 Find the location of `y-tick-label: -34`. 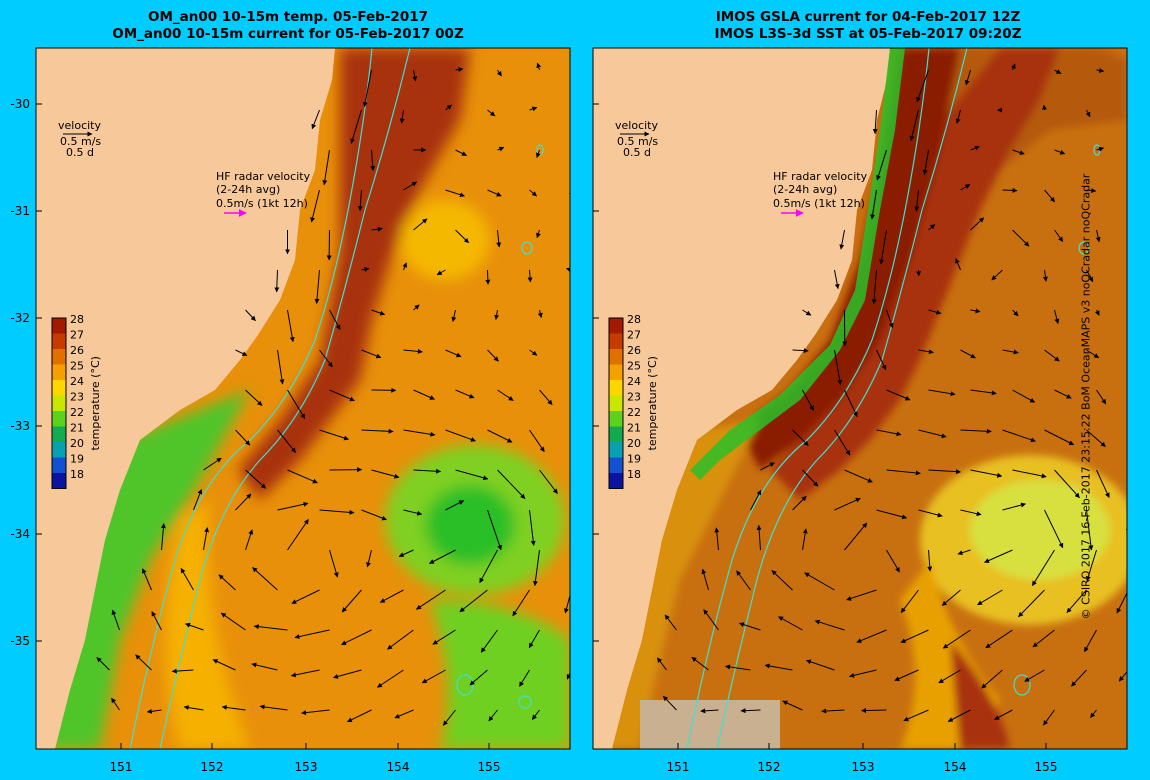

y-tick-label: -34 is located at coordinates (20, 534).